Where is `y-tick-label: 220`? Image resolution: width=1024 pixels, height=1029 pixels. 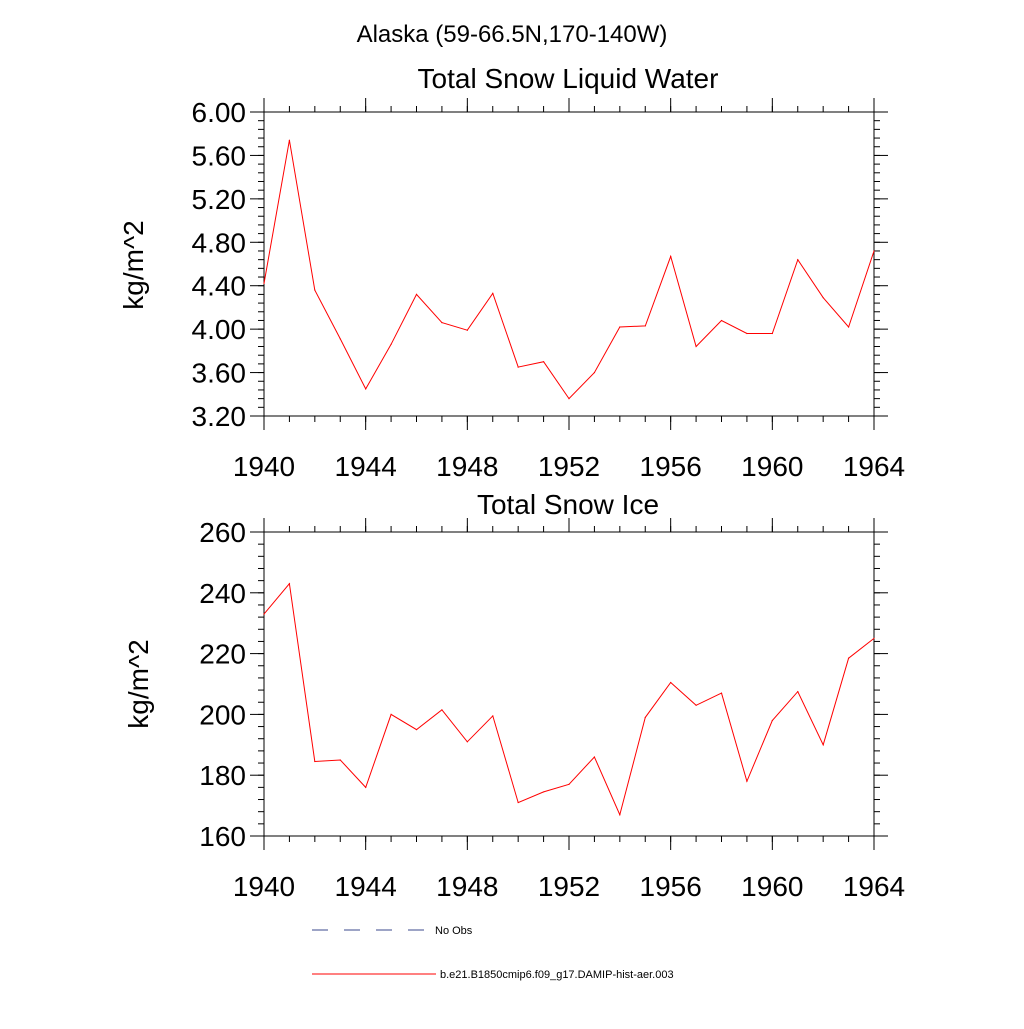 y-tick-label: 220 is located at coordinates (222, 654).